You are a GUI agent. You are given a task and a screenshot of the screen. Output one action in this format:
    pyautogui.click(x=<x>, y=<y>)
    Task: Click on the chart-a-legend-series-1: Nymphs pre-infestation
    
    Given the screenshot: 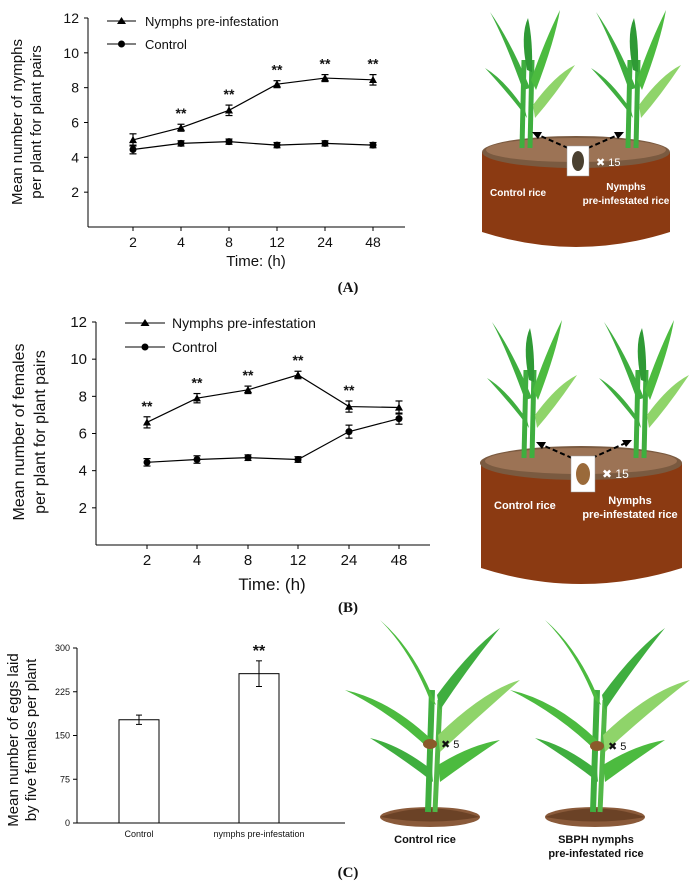 What is the action you would take?
    pyautogui.click(x=212, y=21)
    